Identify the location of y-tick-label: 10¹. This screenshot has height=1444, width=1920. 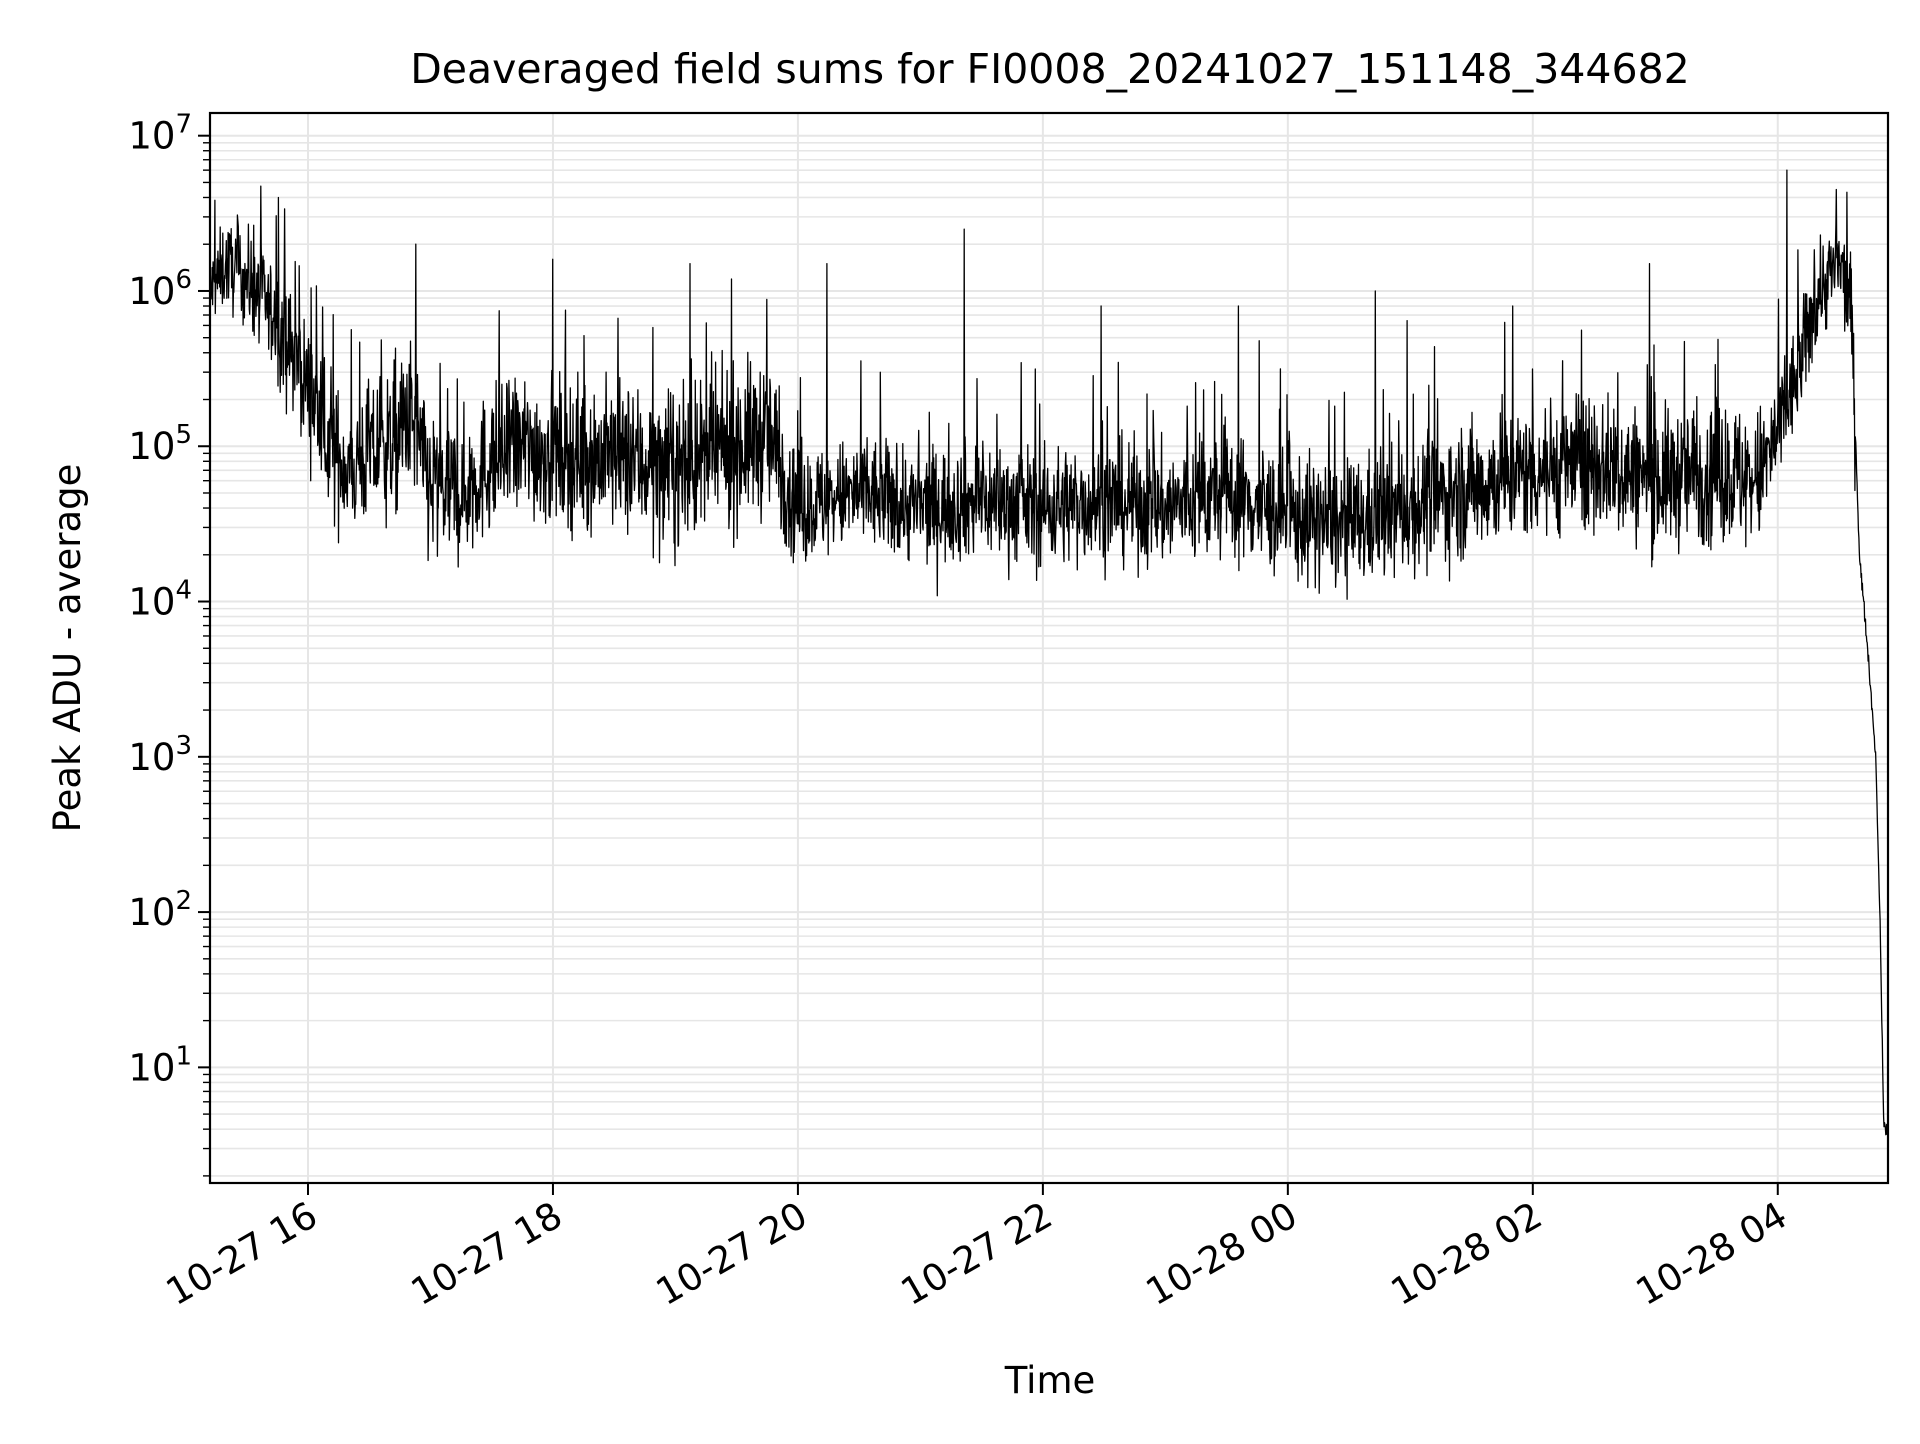
(160, 1065).